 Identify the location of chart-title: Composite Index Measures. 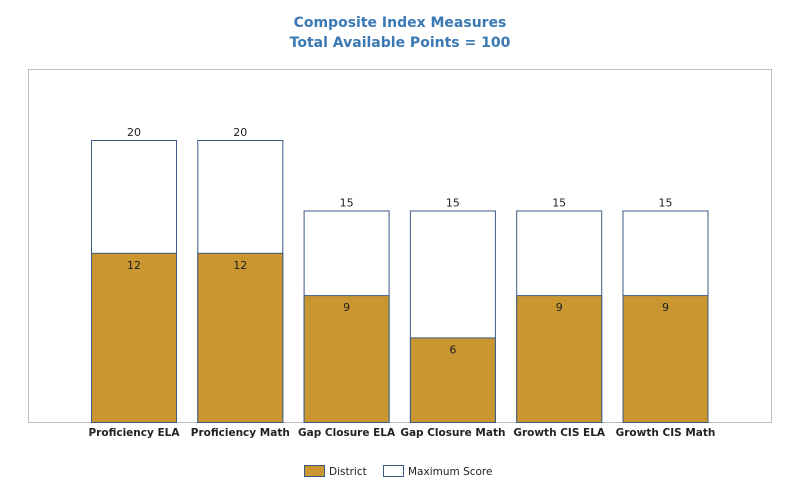
(400, 23).